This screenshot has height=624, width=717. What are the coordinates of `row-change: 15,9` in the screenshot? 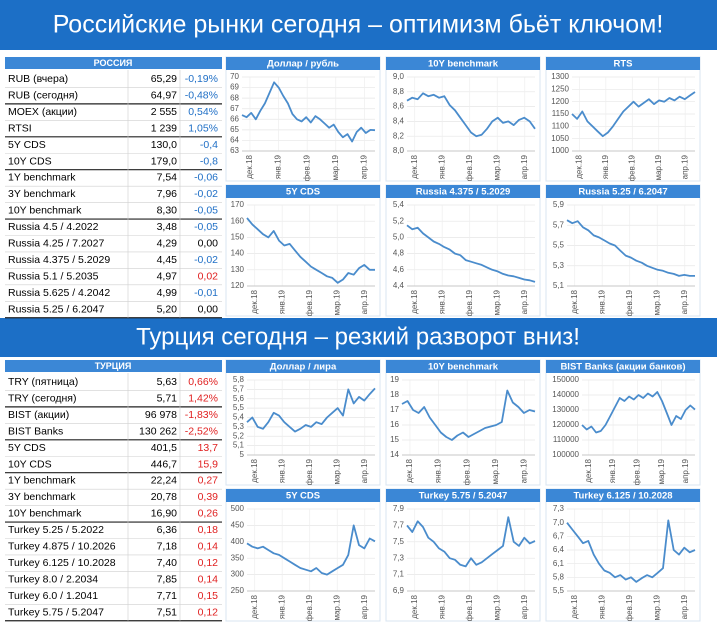 It's located at (208, 464).